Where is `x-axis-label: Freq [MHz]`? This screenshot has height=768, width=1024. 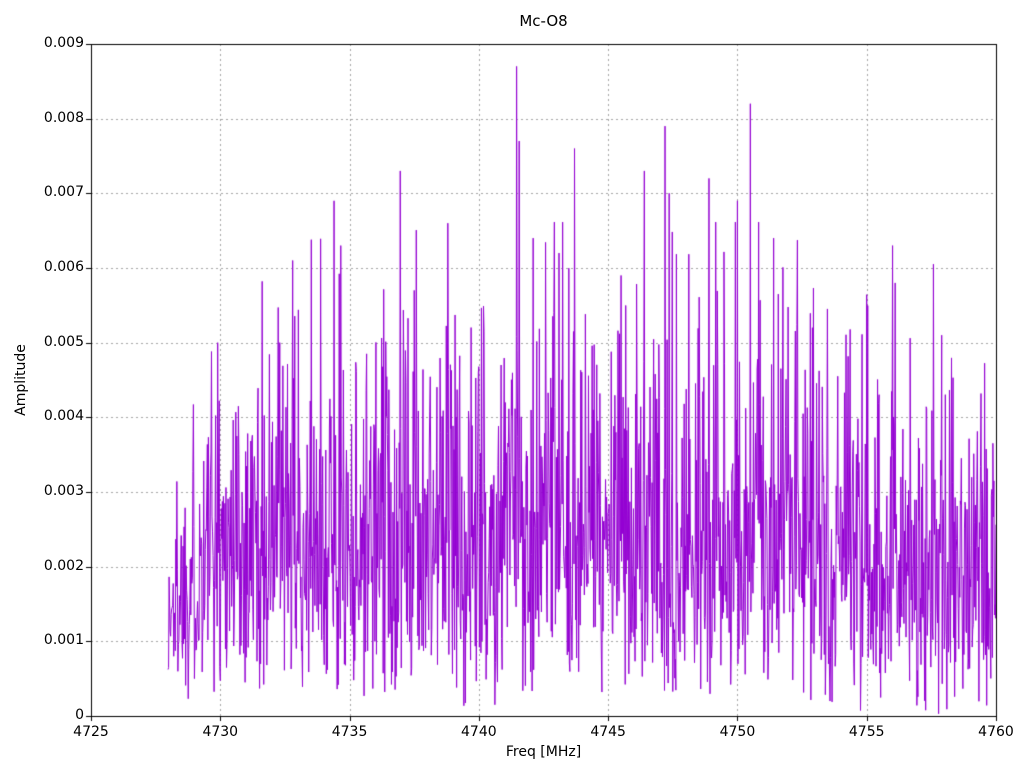 x-axis-label: Freq [MHz] is located at coordinates (543, 752).